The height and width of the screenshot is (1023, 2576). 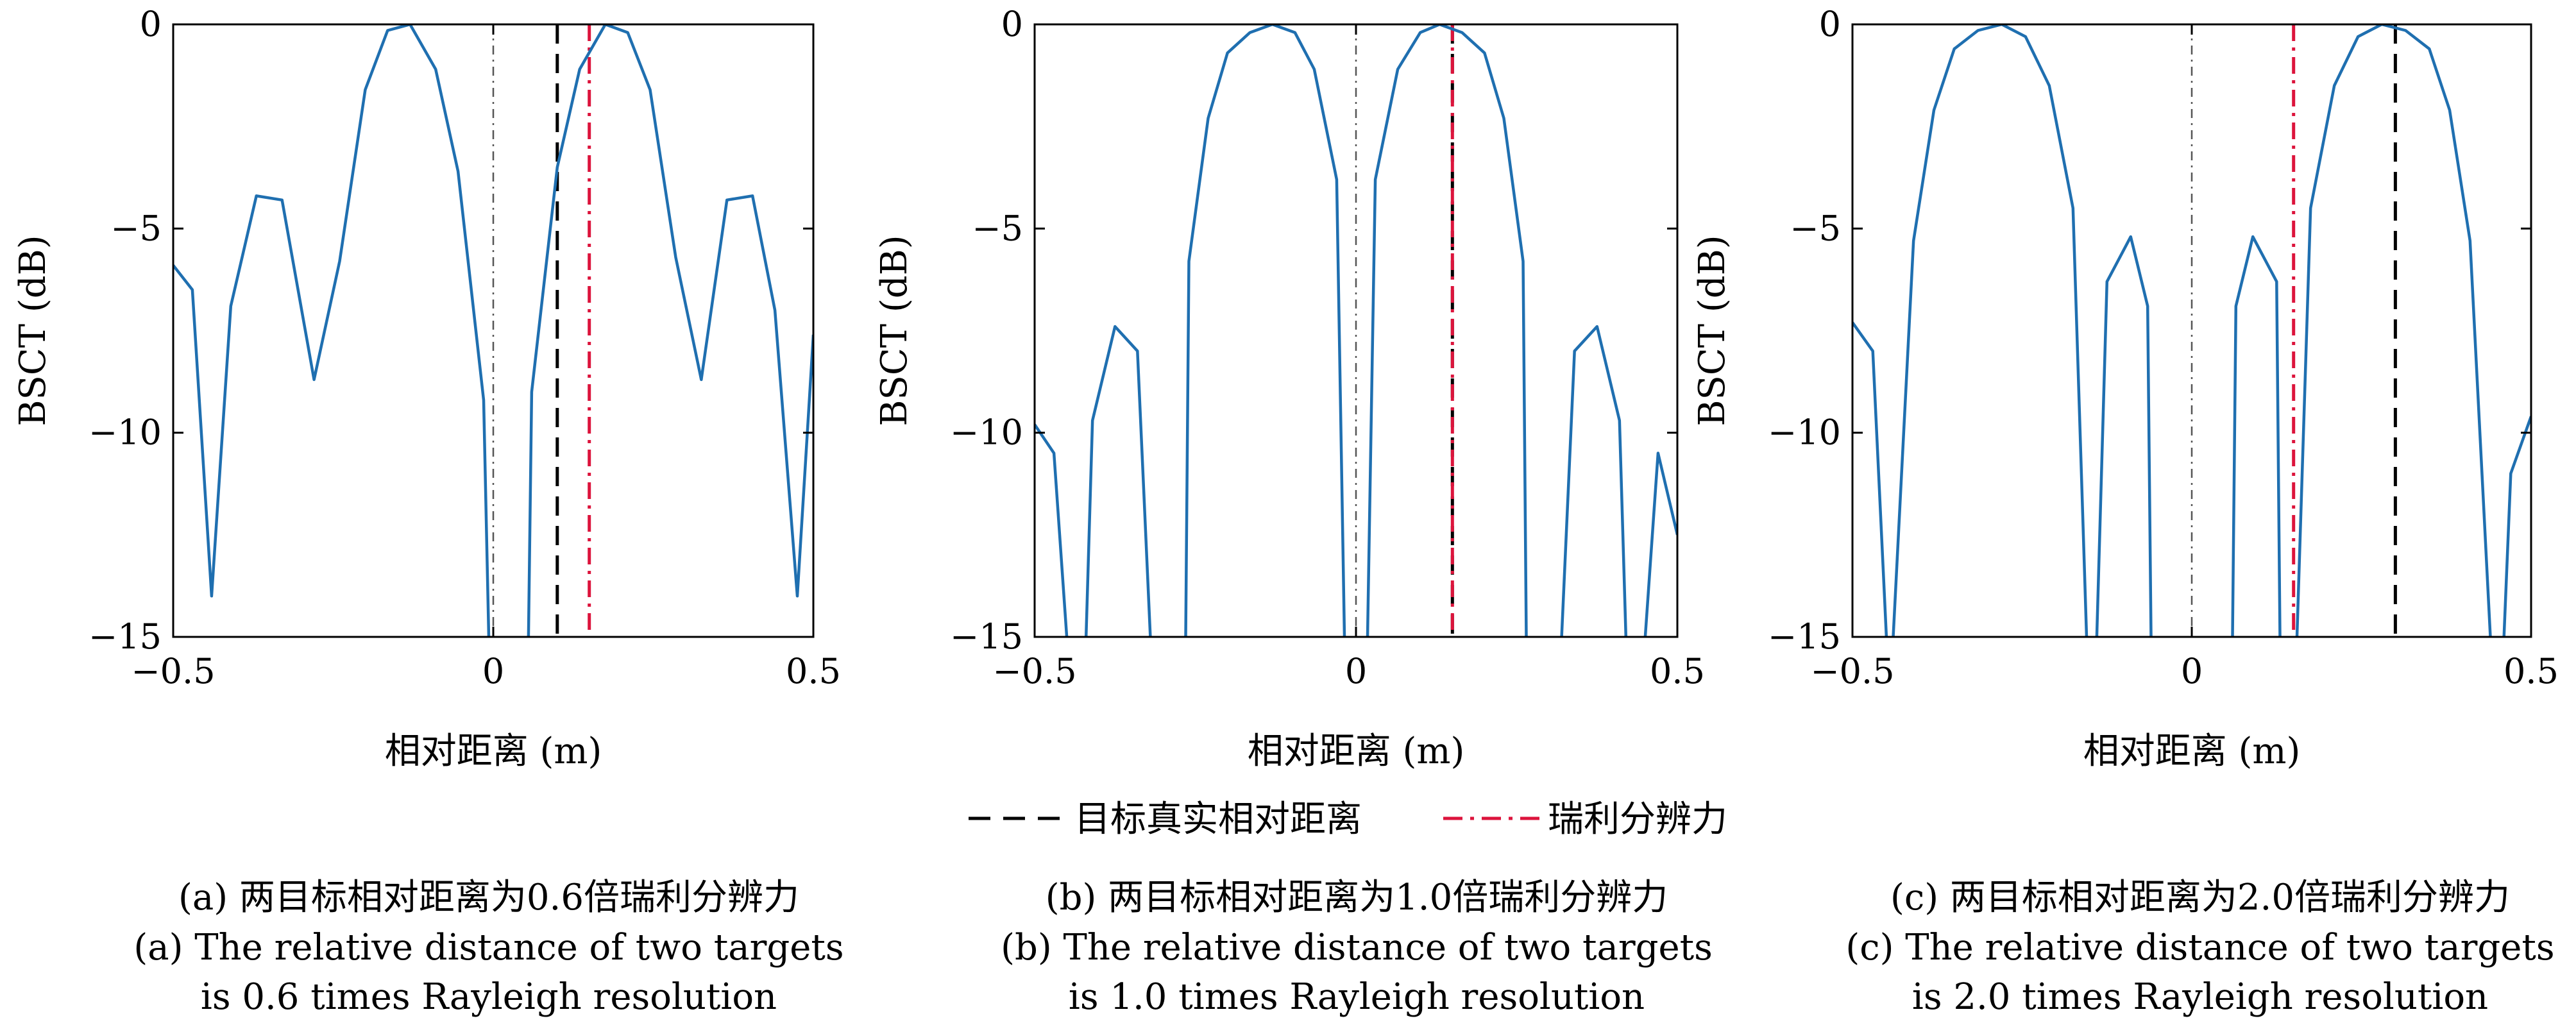 I want to click on caption-en-2-b: is 1.0 times Rayleigh resolution, so click(x=1357, y=997).